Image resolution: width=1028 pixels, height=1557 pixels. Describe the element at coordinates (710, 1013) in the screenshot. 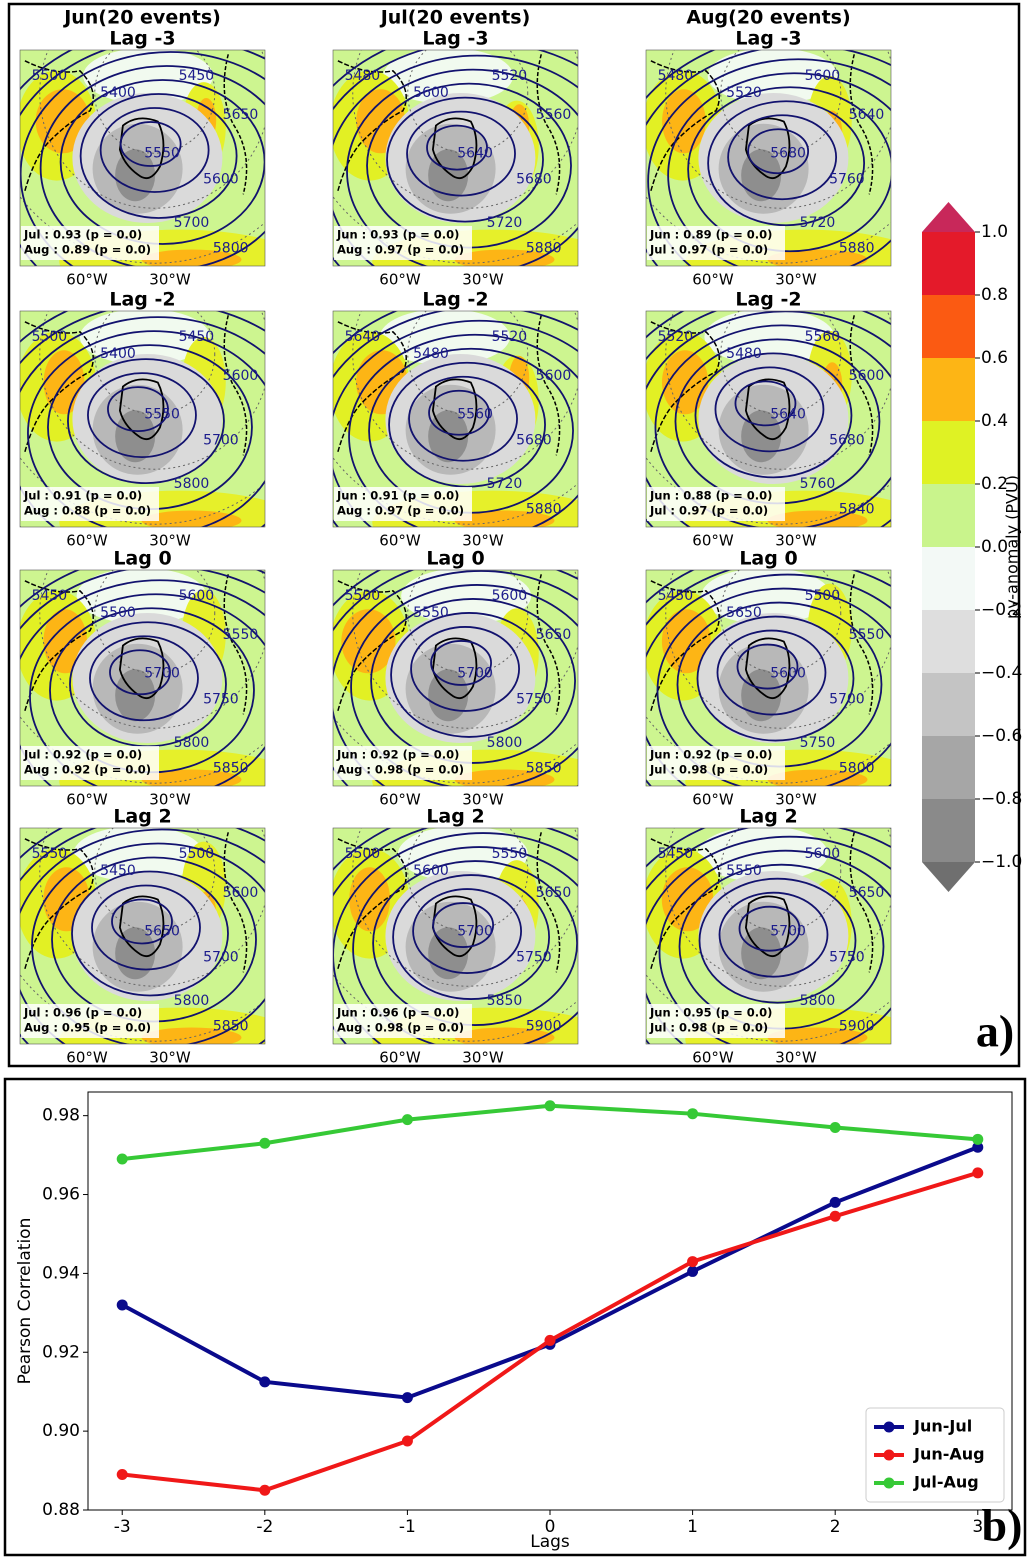

I see `correlation-stat: Jun : 0.95 (p = 0.0)` at that location.